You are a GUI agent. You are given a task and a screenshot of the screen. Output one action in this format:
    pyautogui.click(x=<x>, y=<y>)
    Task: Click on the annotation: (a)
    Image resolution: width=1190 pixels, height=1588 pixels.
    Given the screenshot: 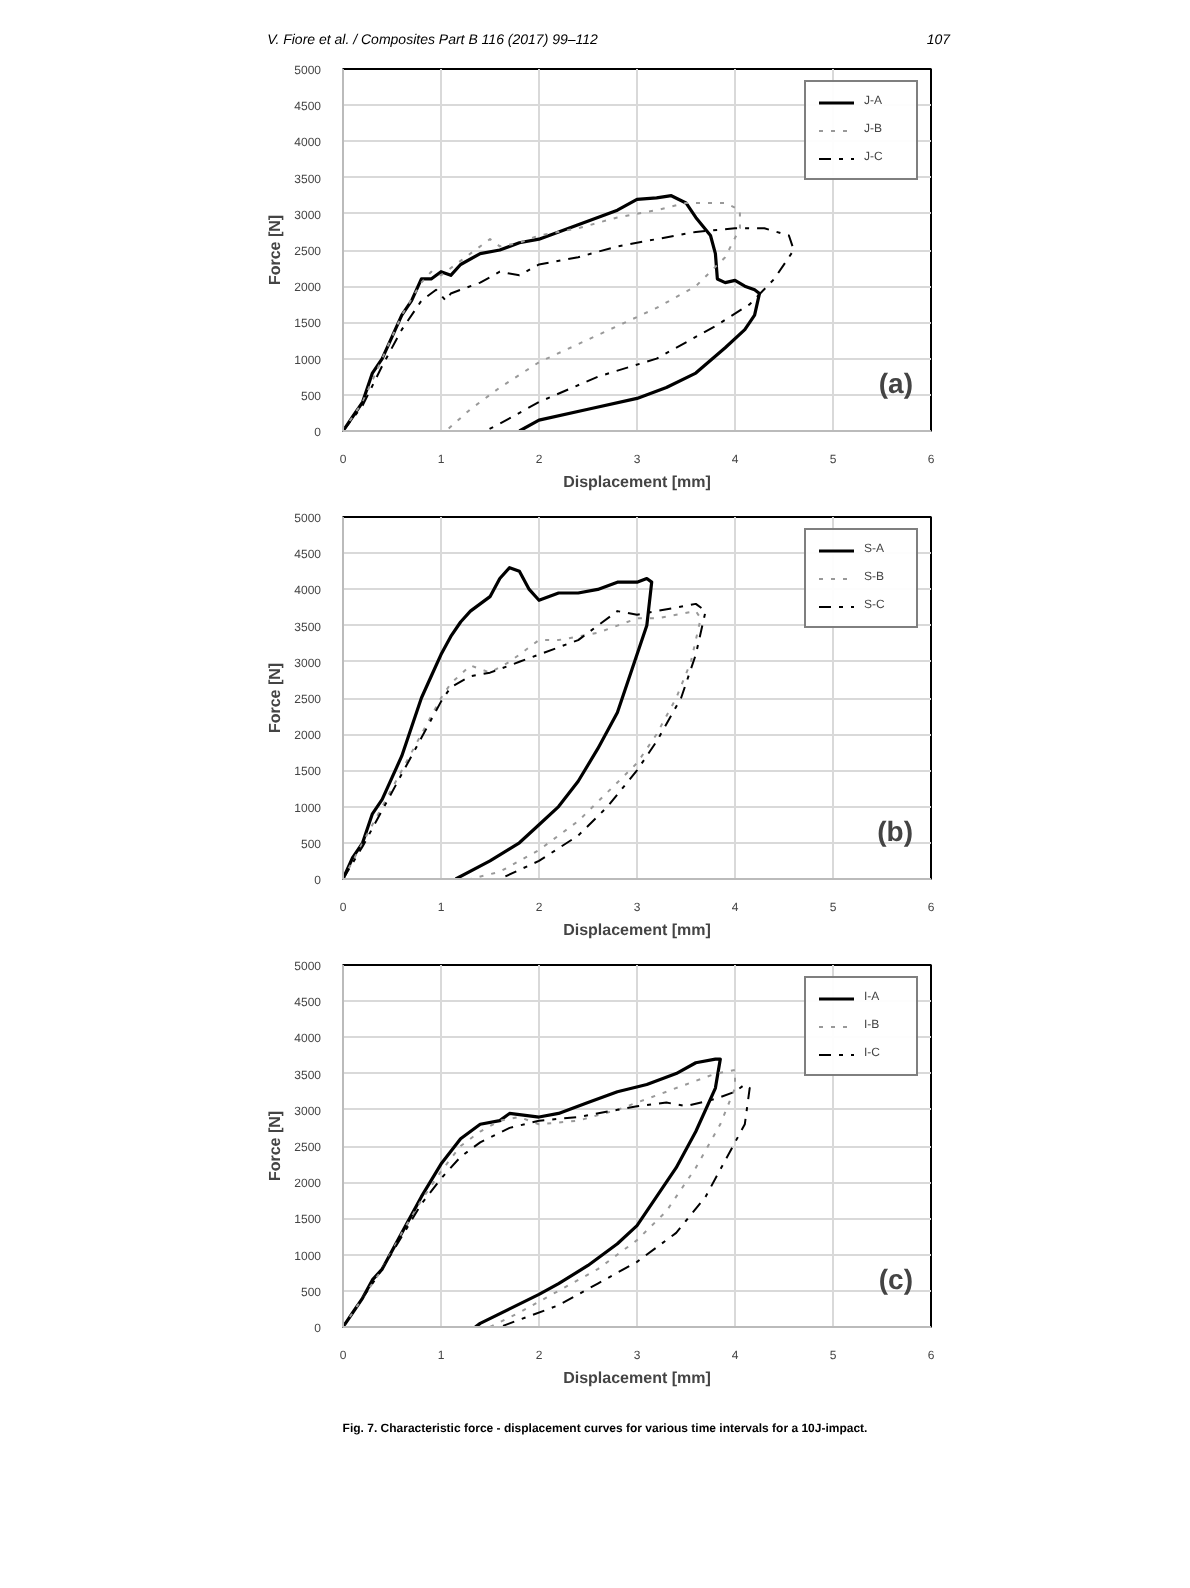 What is the action you would take?
    pyautogui.click(x=896, y=383)
    